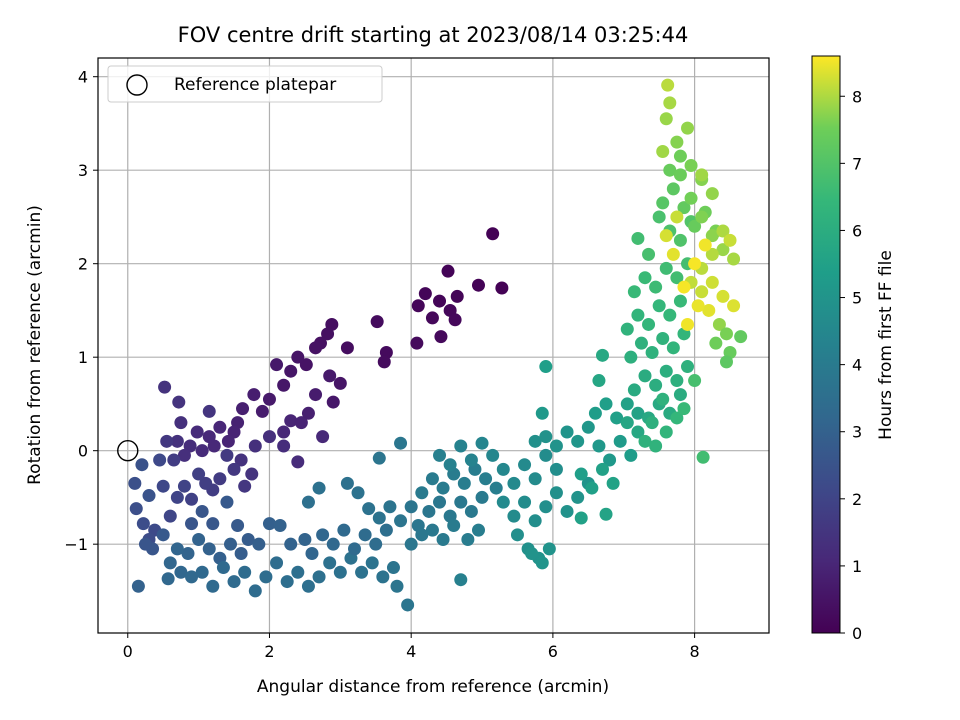 The width and height of the screenshot is (960, 720). What do you see at coordinates (857, 499) in the screenshot?
I see `colorbar-tick-label: 2` at bounding box center [857, 499].